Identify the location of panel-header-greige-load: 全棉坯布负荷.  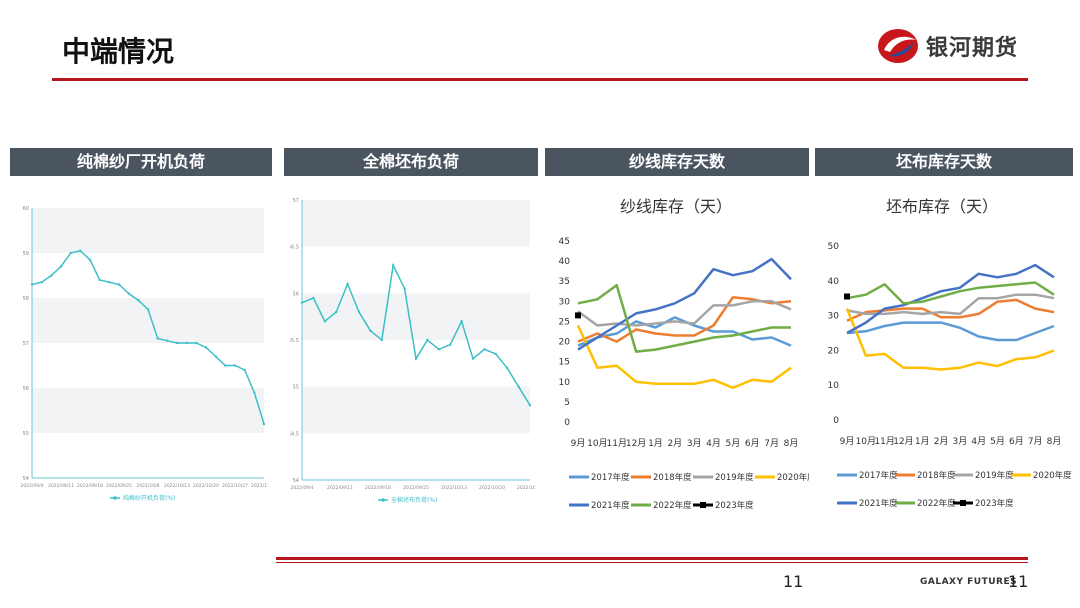
(411, 162).